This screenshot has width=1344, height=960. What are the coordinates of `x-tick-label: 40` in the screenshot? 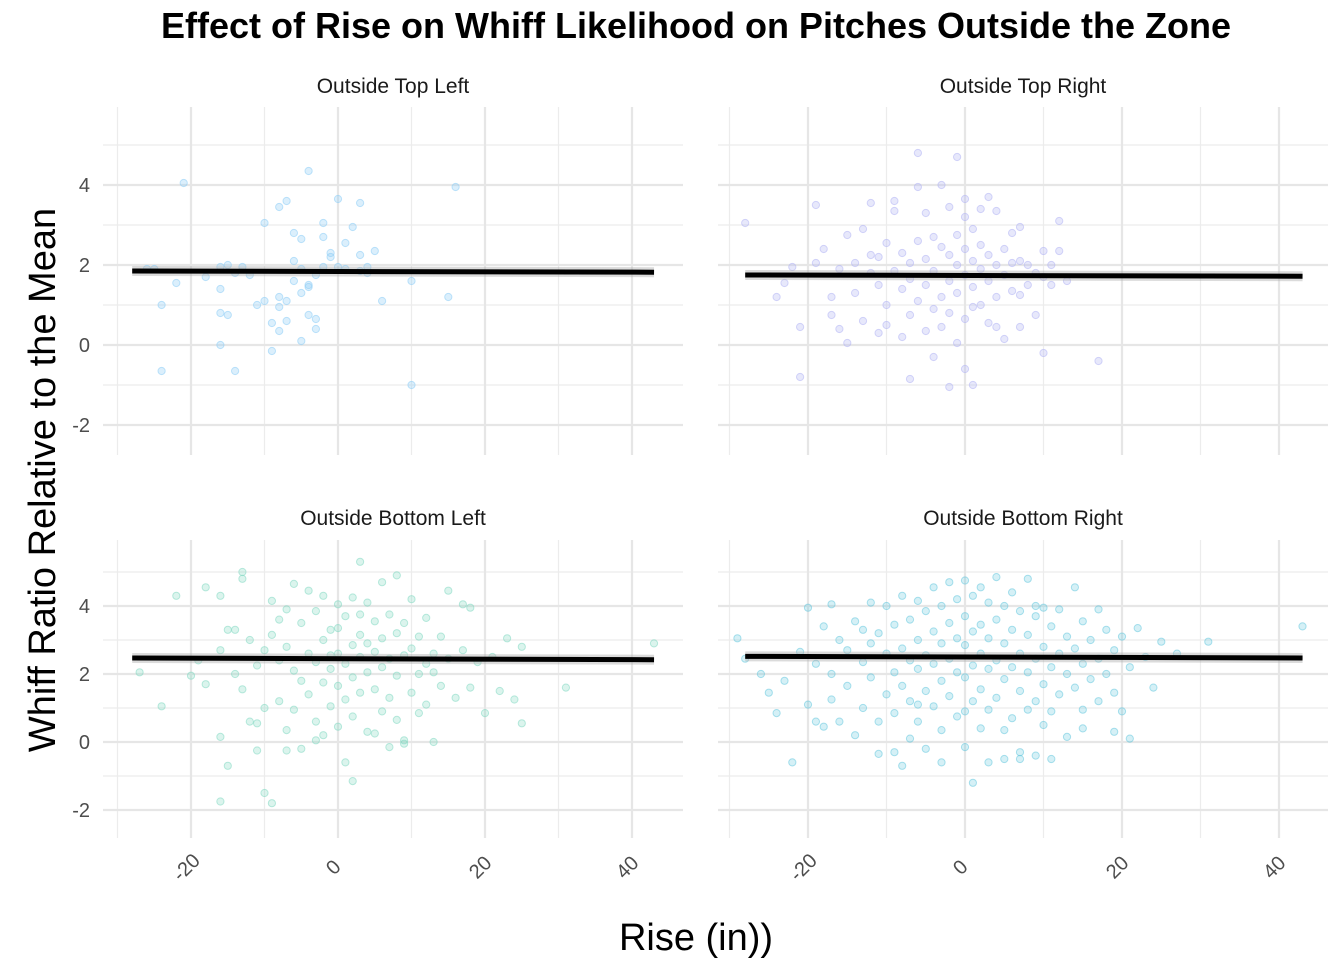 It's located at (1274, 867).